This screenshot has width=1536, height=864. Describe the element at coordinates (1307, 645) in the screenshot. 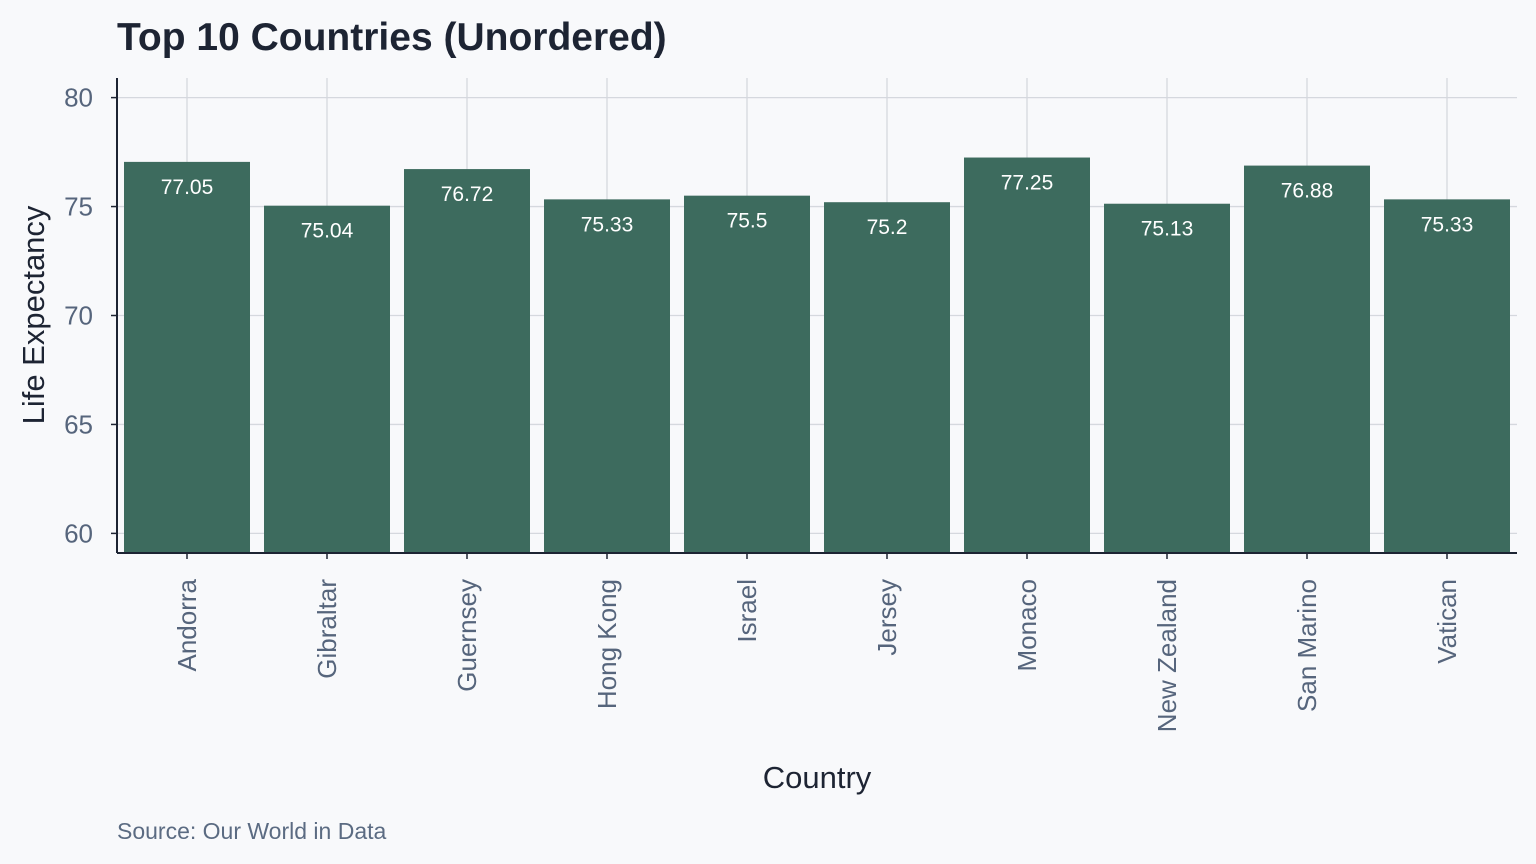

I see `x-tick-label: San Marino` at that location.